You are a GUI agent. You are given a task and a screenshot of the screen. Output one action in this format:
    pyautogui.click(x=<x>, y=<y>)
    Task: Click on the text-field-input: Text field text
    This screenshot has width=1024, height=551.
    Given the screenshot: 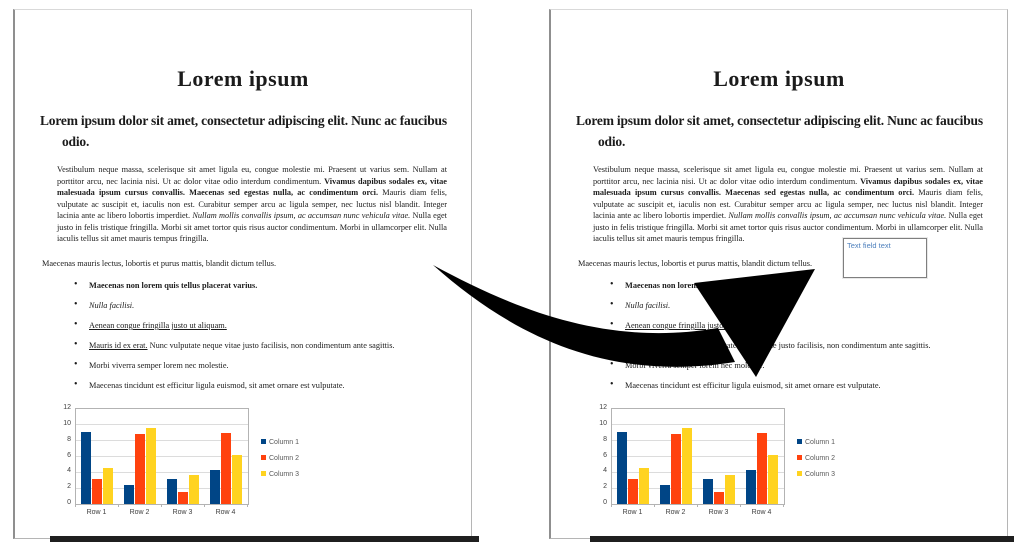 What is the action you would take?
    pyautogui.click(x=885, y=258)
    